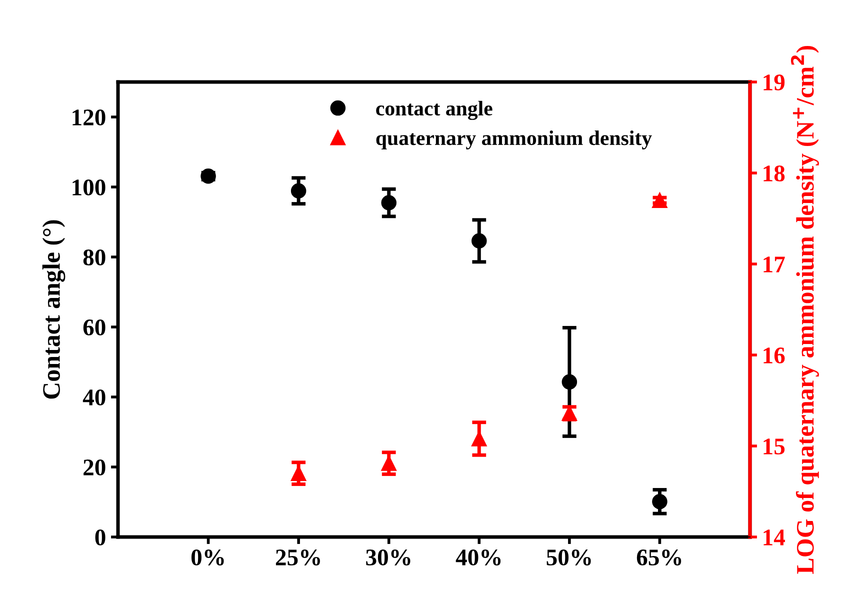  I want to click on y-tick-label: 120, so click(89, 117).